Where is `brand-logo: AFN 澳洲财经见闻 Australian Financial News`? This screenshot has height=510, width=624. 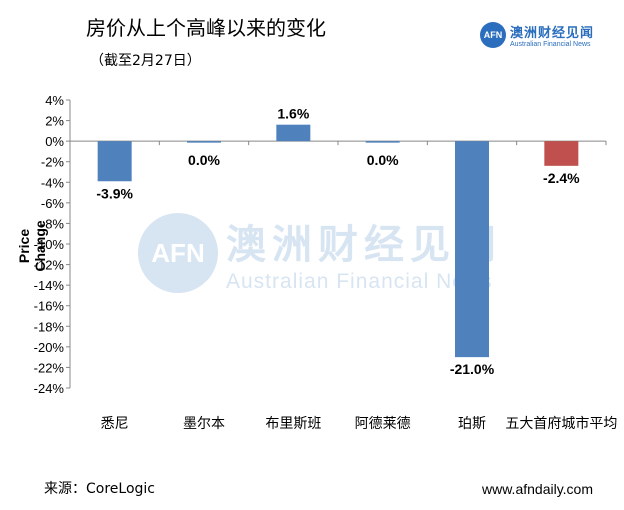 brand-logo: AFN 澳洲财经见闻 Australian Financial News is located at coordinates (537, 35).